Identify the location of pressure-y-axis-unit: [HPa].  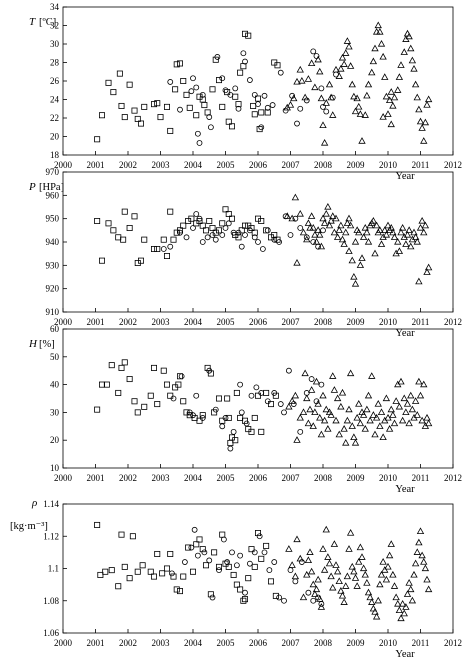
(51, 187).